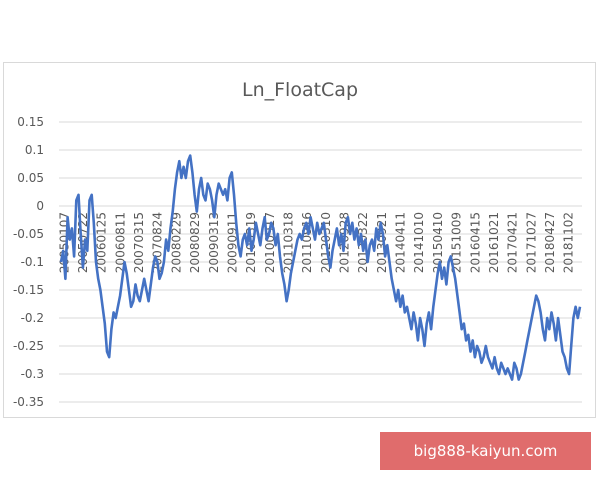 This screenshot has width=600, height=480. Describe the element at coordinates (550, 242) in the screenshot. I see `x-tick-label: 20180427` at that location.